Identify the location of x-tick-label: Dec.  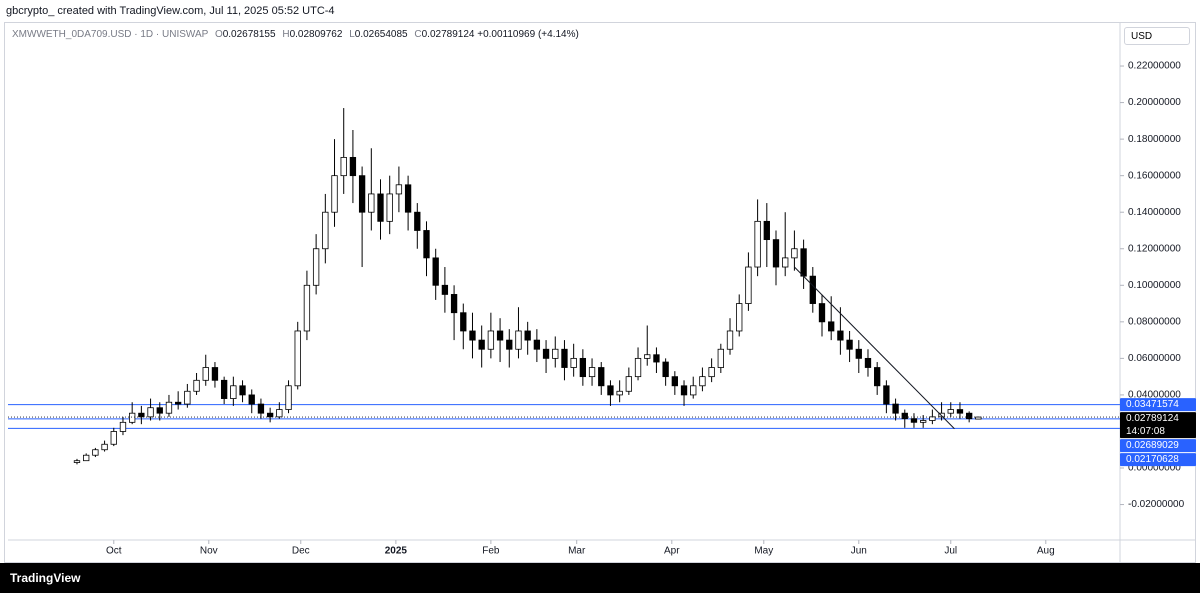
(301, 551).